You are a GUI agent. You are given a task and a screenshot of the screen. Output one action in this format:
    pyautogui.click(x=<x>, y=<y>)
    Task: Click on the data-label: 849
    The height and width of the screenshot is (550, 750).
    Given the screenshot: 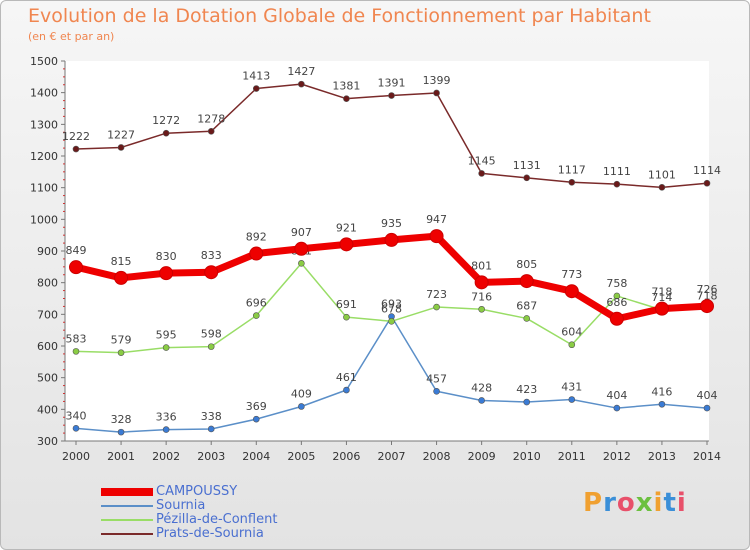 What is the action you would take?
    pyautogui.click(x=76, y=250)
    